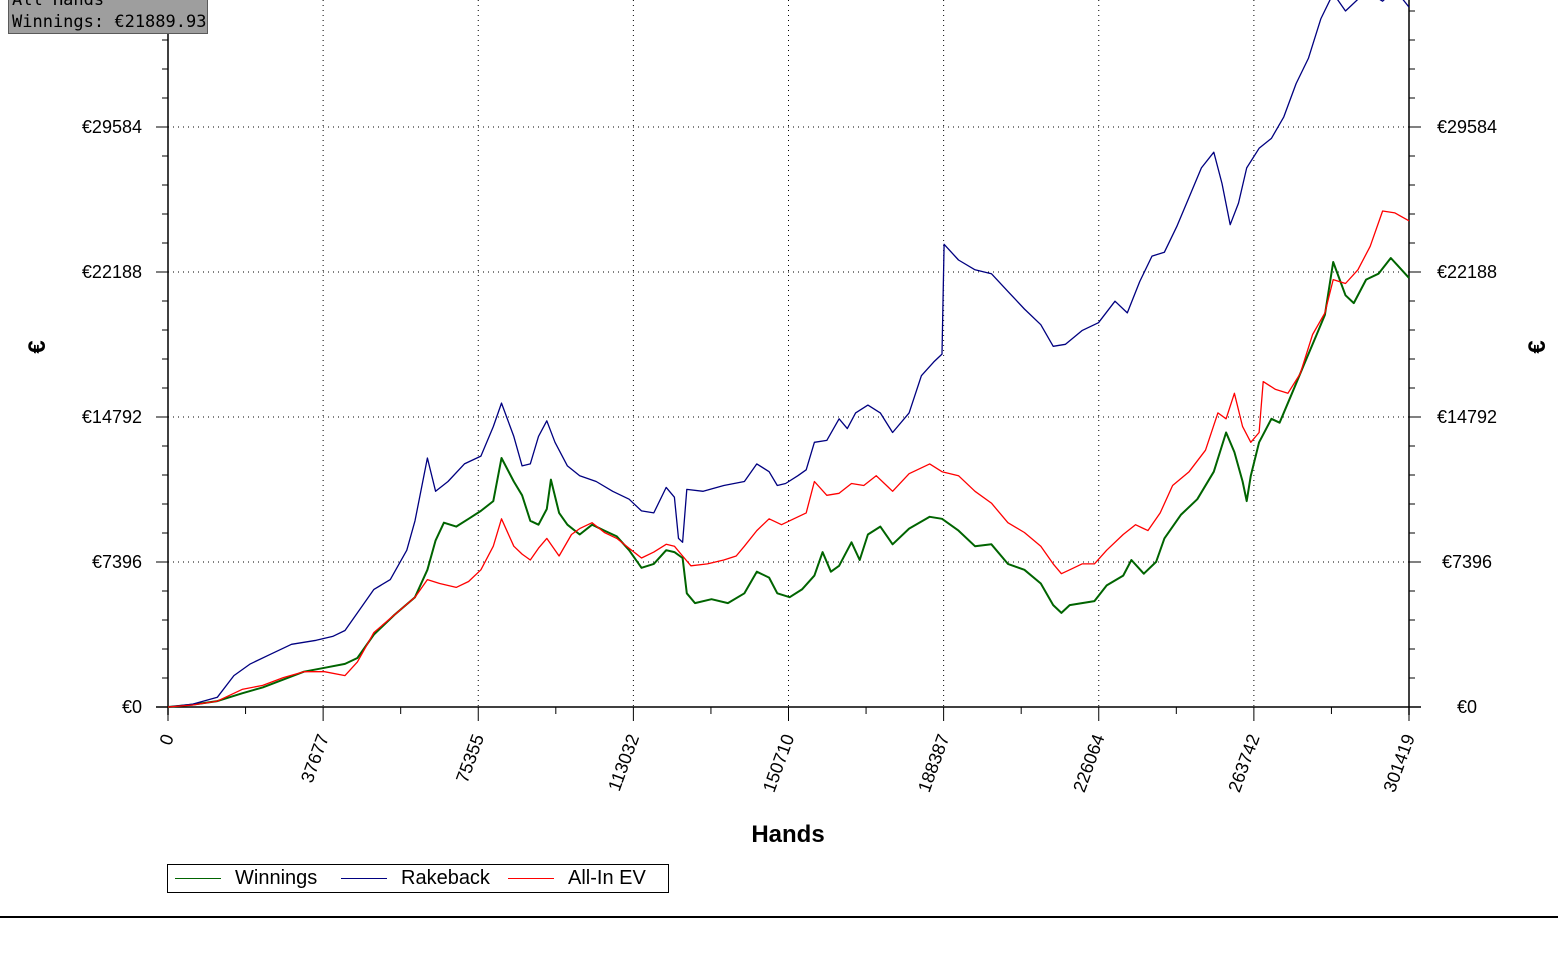  Describe the element at coordinates (1467, 127) in the screenshot. I see `y-tick-label-right: €29584` at that location.